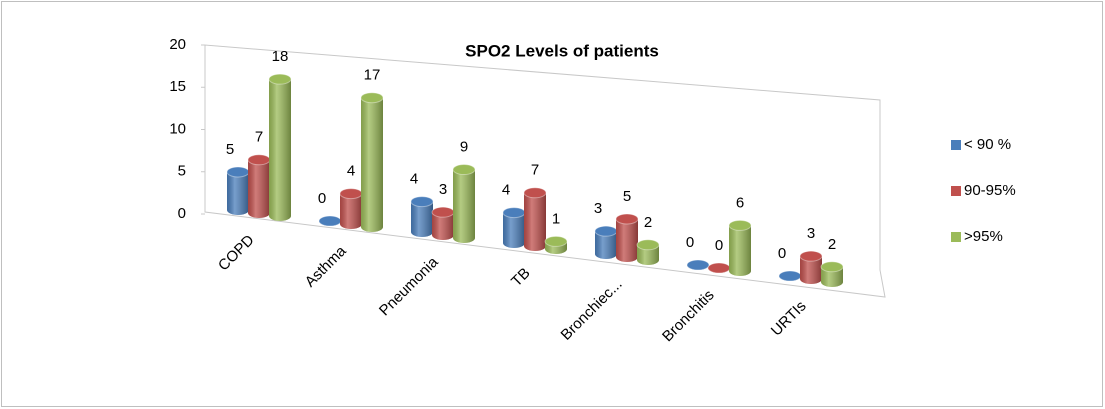  Describe the element at coordinates (740, 202) in the screenshot. I see `value-label: 6` at that location.